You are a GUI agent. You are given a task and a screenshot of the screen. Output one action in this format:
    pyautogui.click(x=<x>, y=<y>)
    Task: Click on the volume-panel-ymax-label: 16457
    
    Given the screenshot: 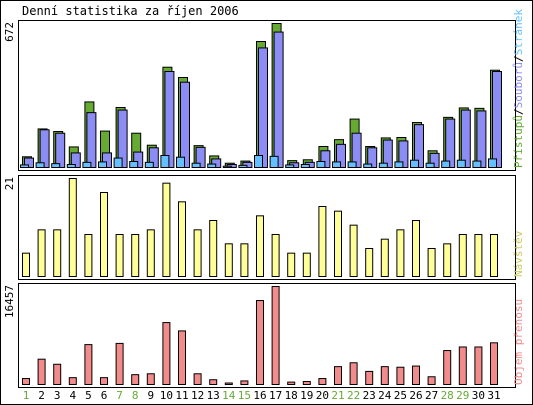 What is the action you would take?
    pyautogui.click(x=9, y=301)
    